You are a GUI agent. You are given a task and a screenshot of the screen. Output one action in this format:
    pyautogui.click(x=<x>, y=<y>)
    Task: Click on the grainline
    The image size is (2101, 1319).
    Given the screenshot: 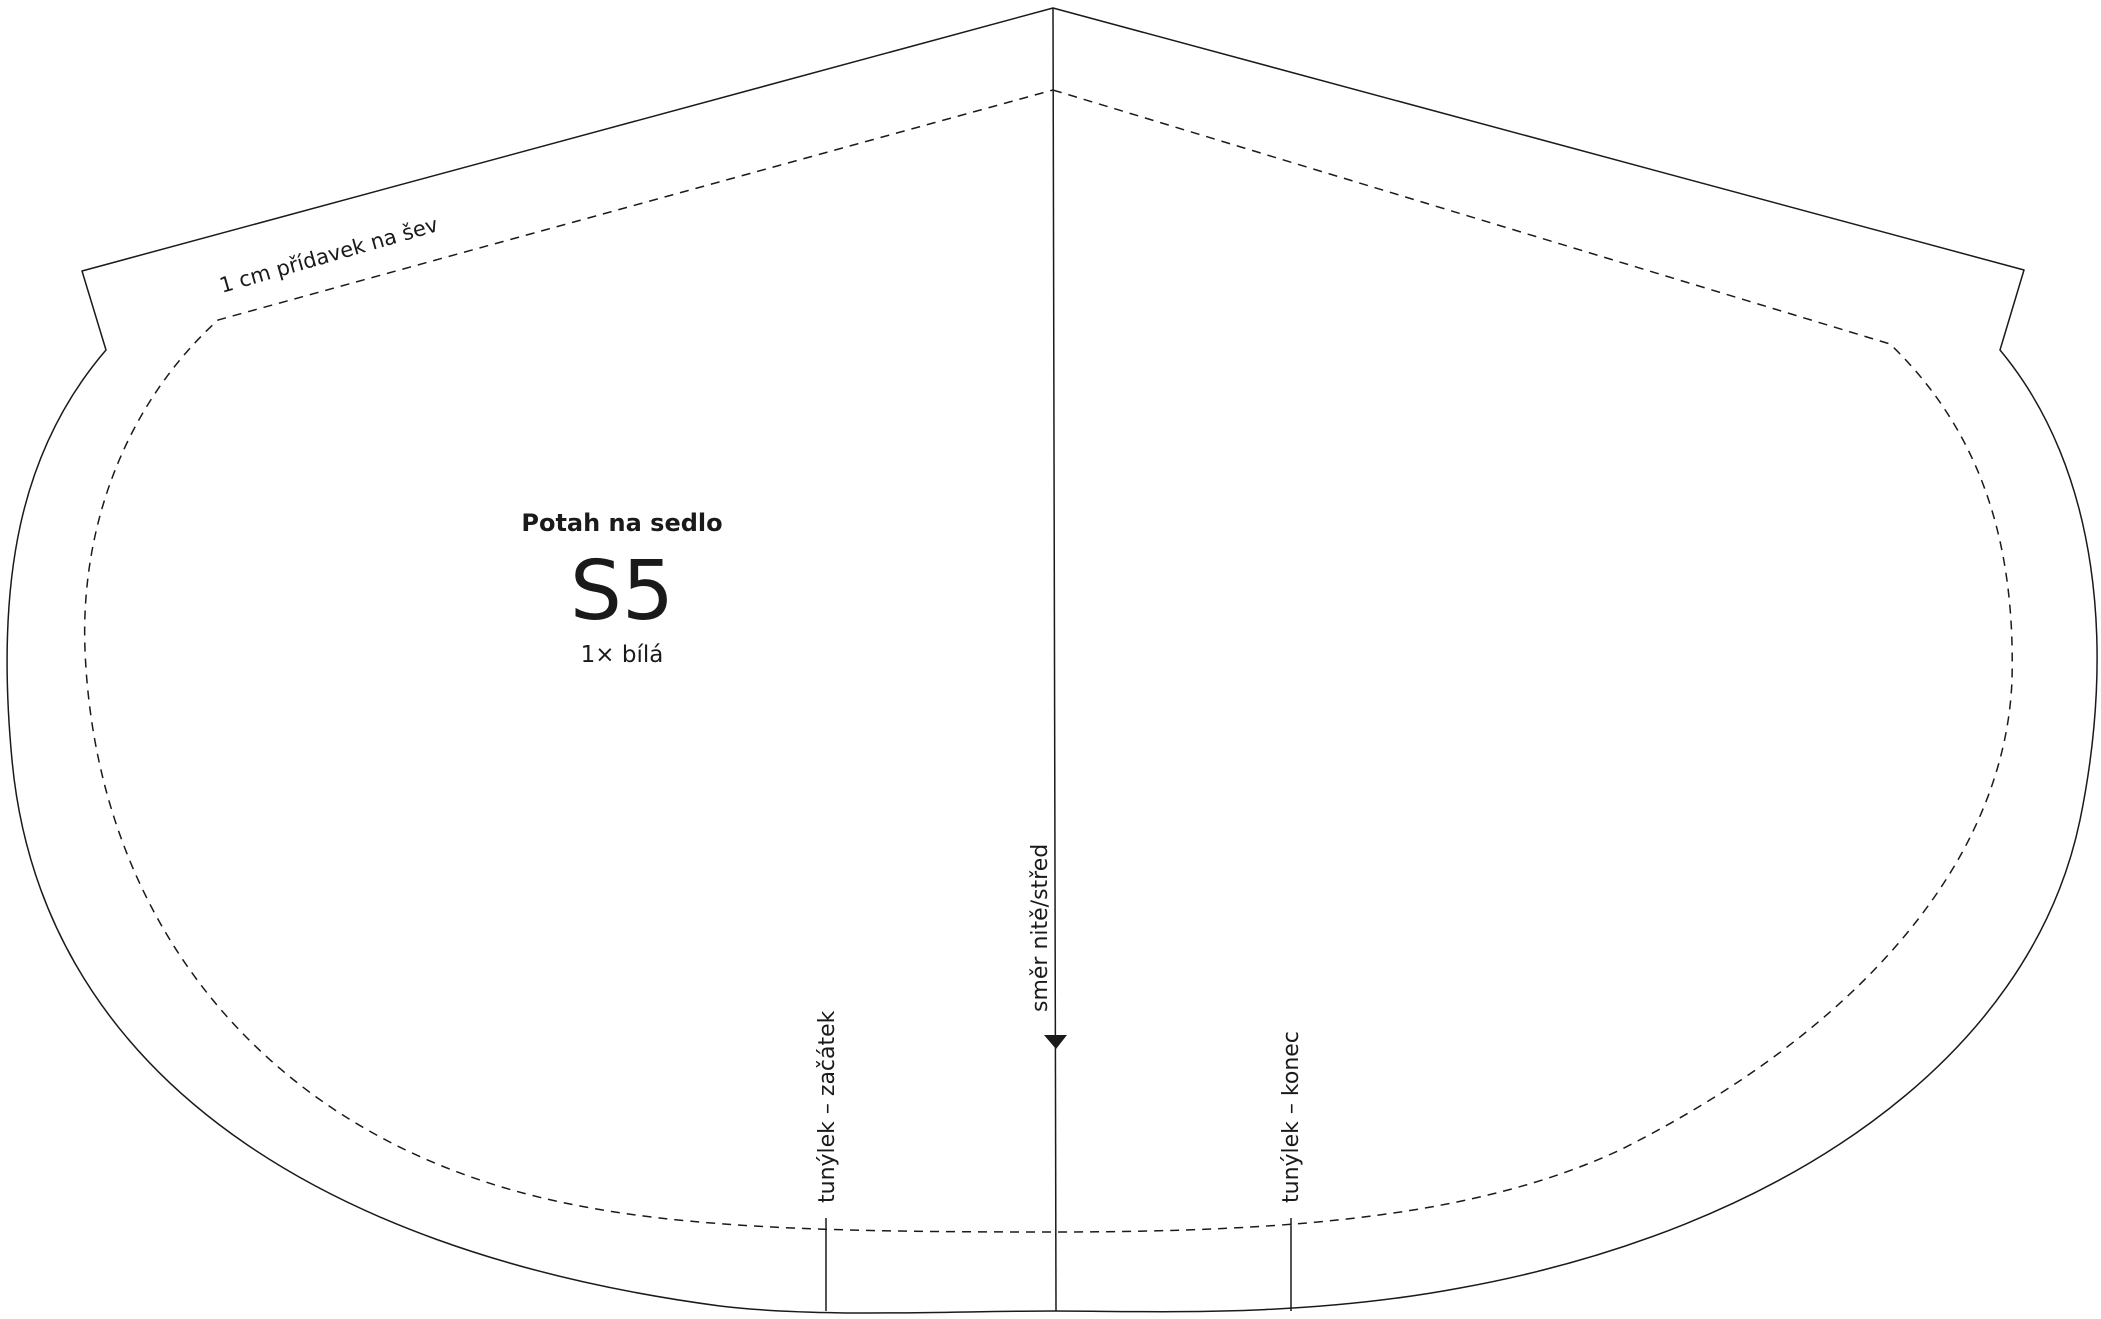 What is the action you would take?
    pyautogui.click(x=1054, y=659)
    